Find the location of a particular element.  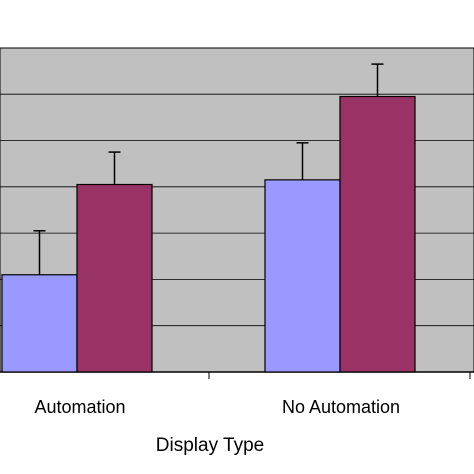

bar-series2-automation is located at coordinates (114, 278).